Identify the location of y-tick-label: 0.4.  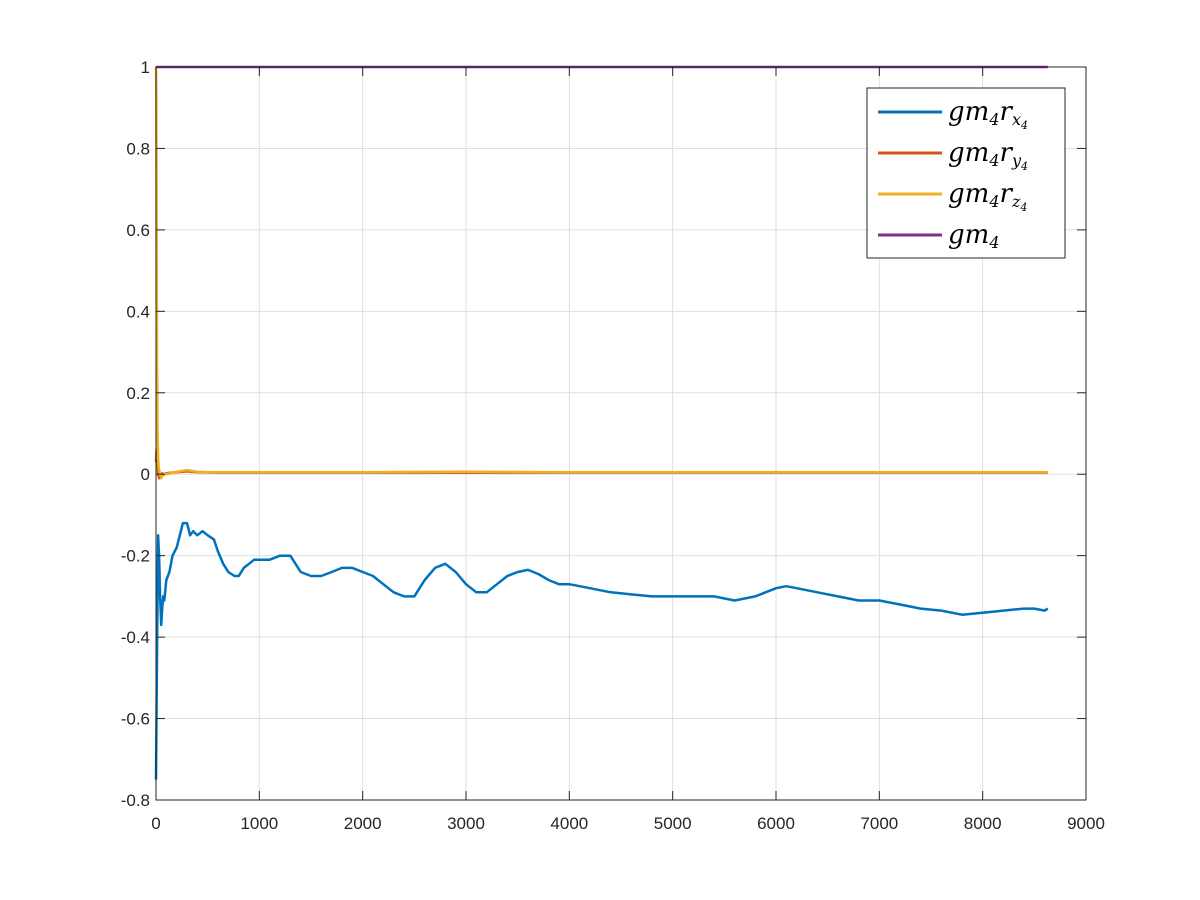
(138, 311).